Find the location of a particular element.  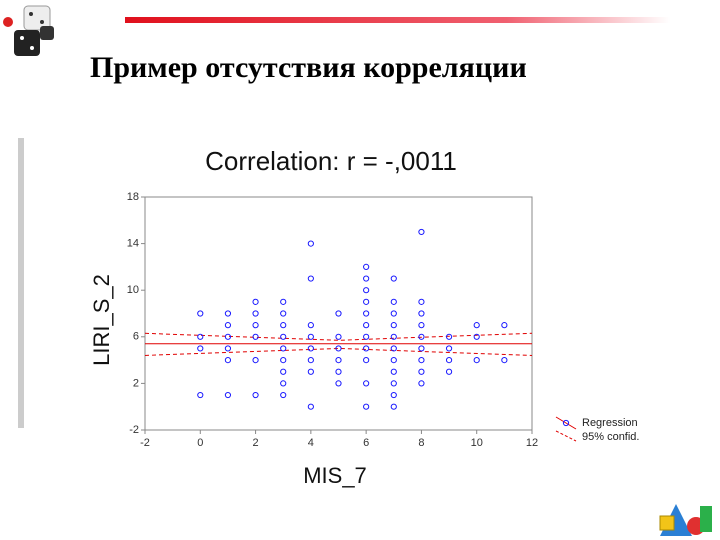

y-tick-label: -2 is located at coordinates (134, 430).